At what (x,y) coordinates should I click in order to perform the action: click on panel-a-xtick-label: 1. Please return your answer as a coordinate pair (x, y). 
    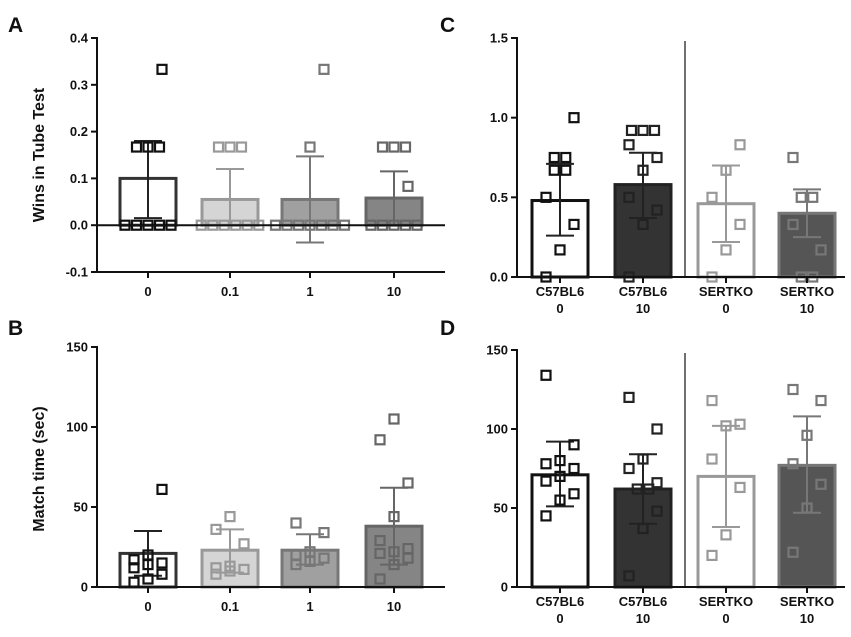
    Looking at the image, I should click on (309, 291).